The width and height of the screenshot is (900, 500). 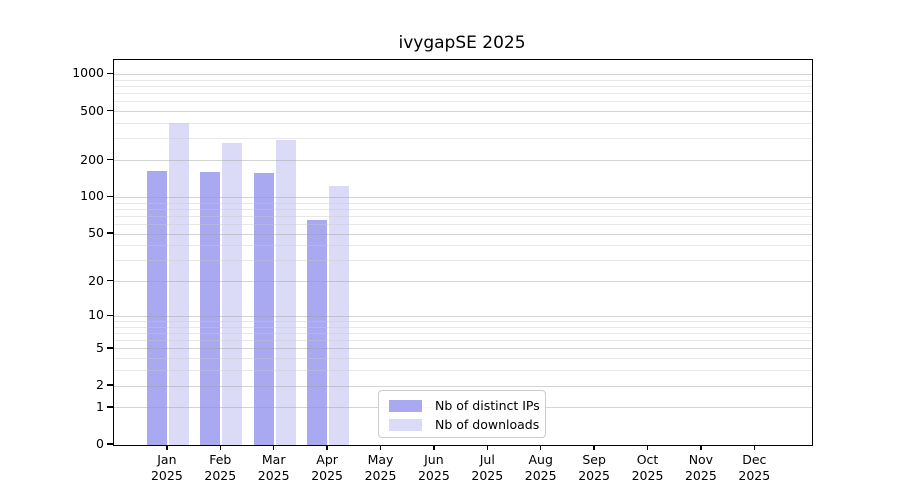 I want to click on legend-swatch-downloads, so click(x=405, y=424).